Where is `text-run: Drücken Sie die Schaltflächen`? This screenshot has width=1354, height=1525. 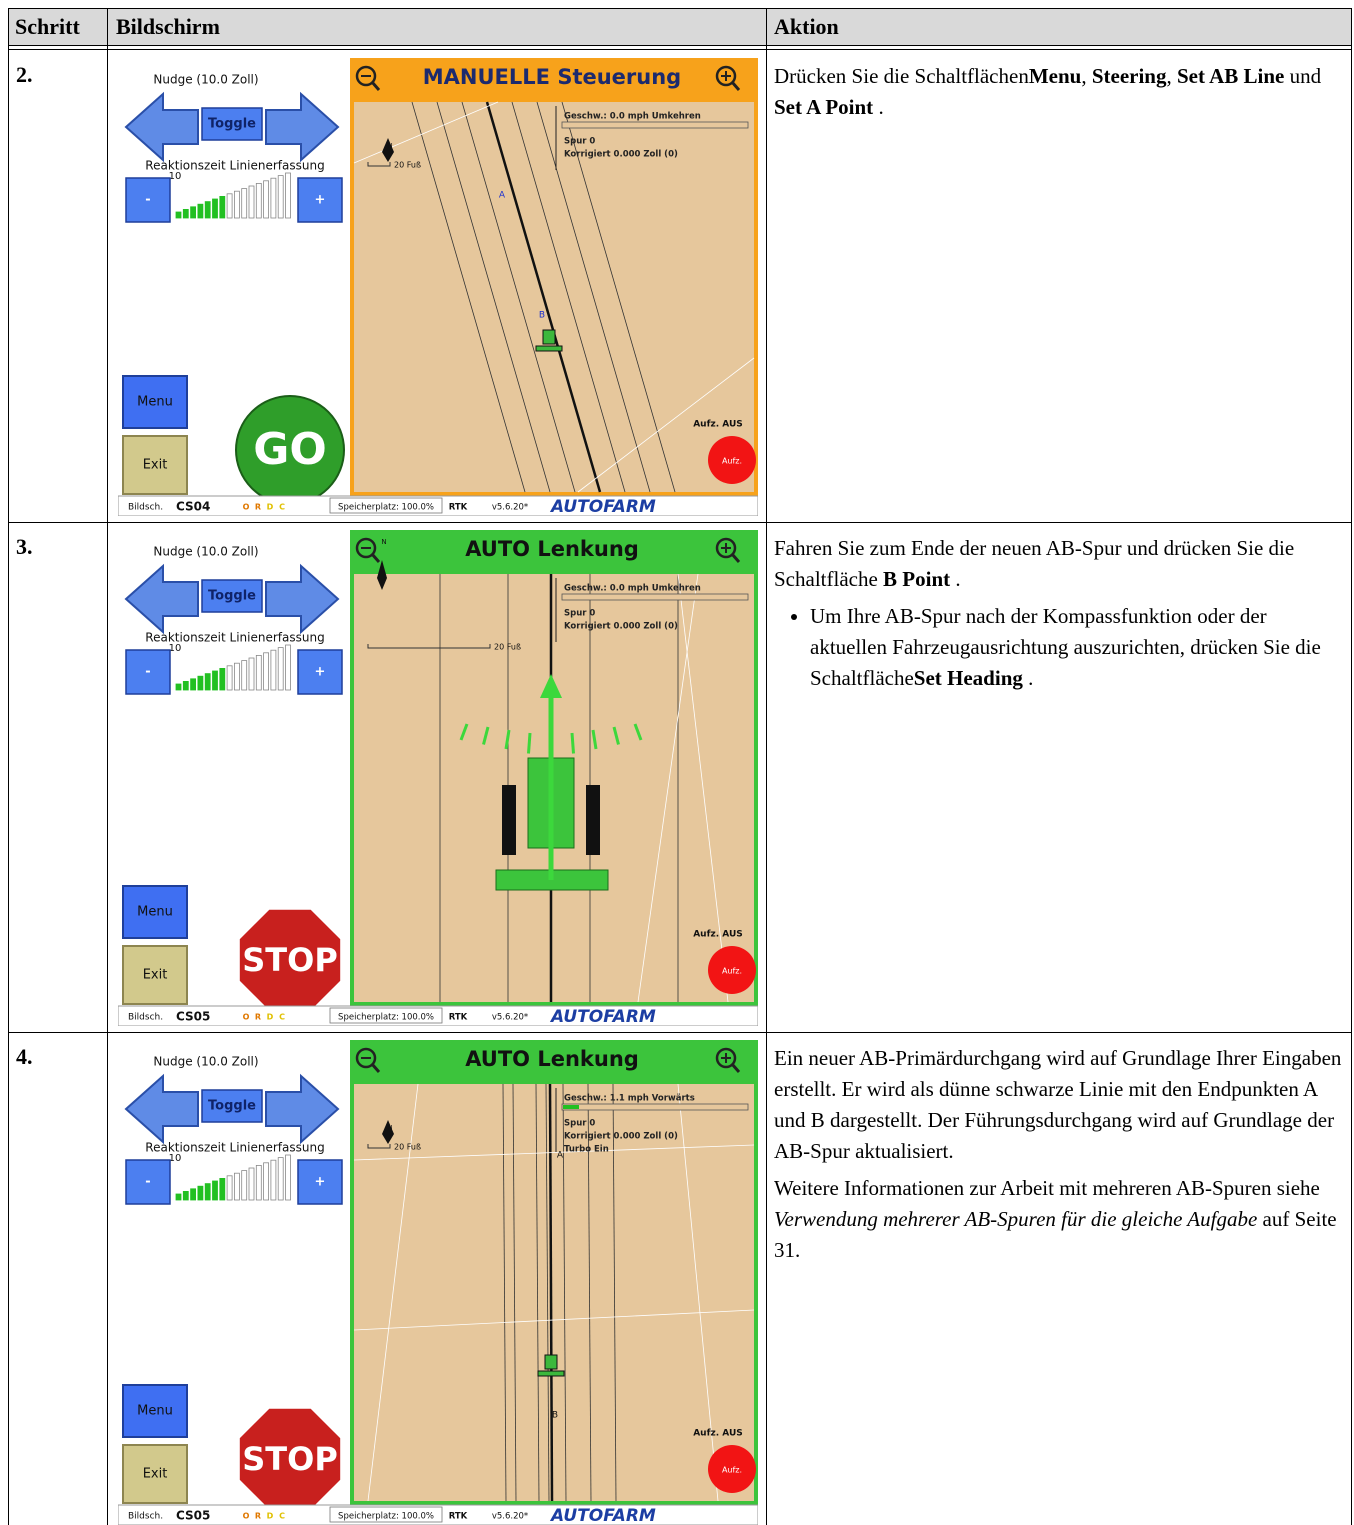 text-run: Drücken Sie die Schaltflächen is located at coordinates (901, 76).